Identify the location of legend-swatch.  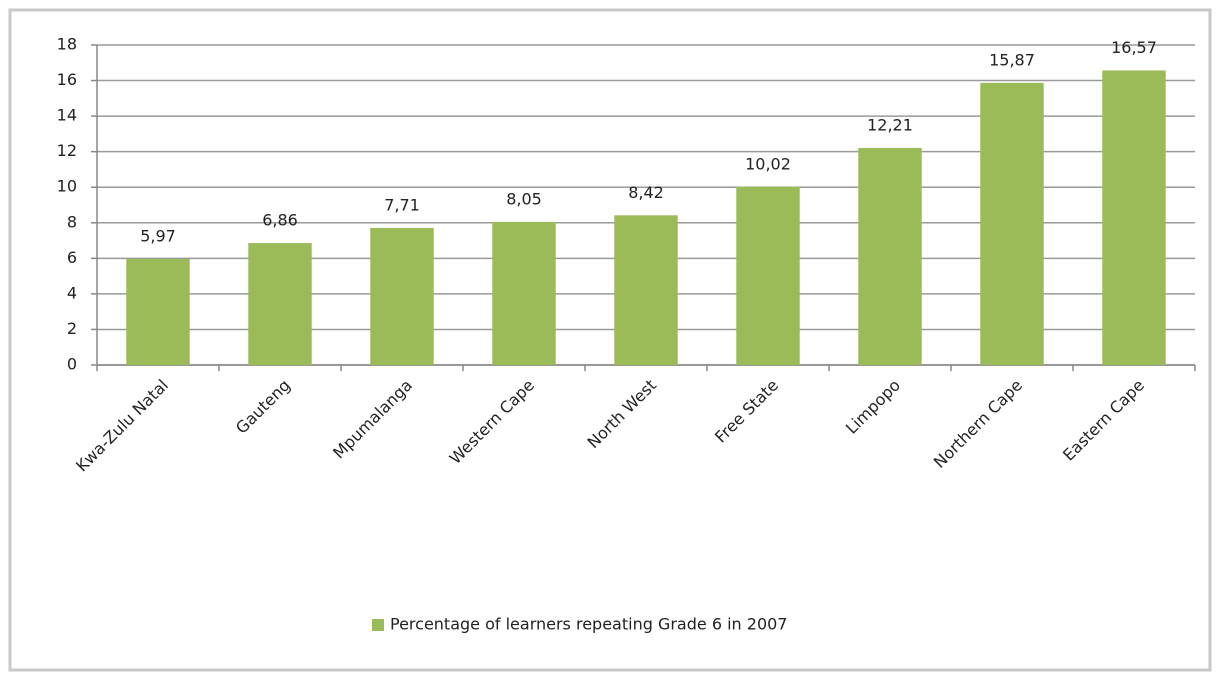
(378, 625).